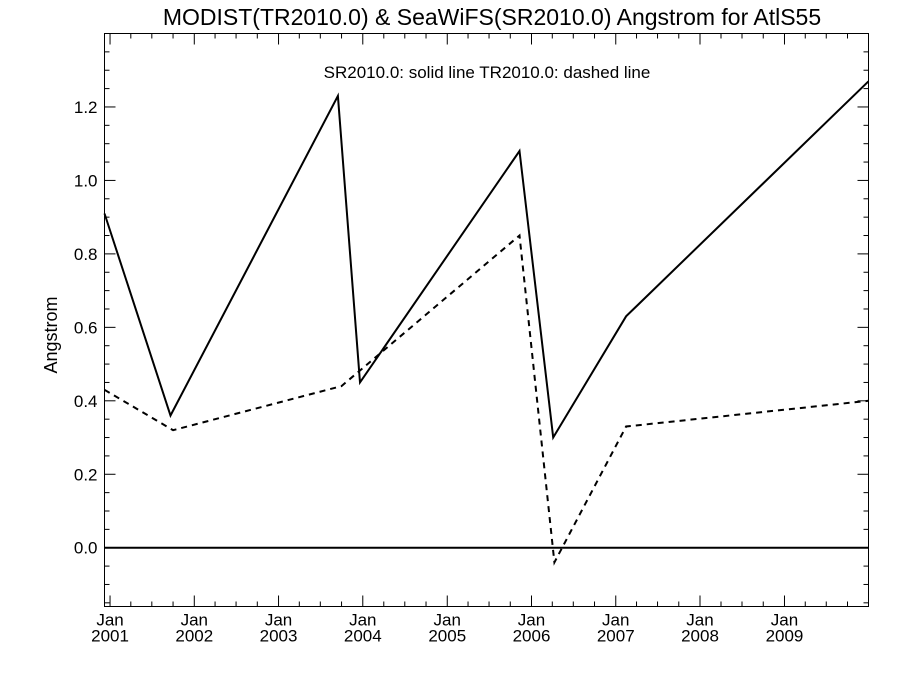  What do you see at coordinates (447, 636) in the screenshot?
I see `x-tick-year-label: 2005` at bounding box center [447, 636].